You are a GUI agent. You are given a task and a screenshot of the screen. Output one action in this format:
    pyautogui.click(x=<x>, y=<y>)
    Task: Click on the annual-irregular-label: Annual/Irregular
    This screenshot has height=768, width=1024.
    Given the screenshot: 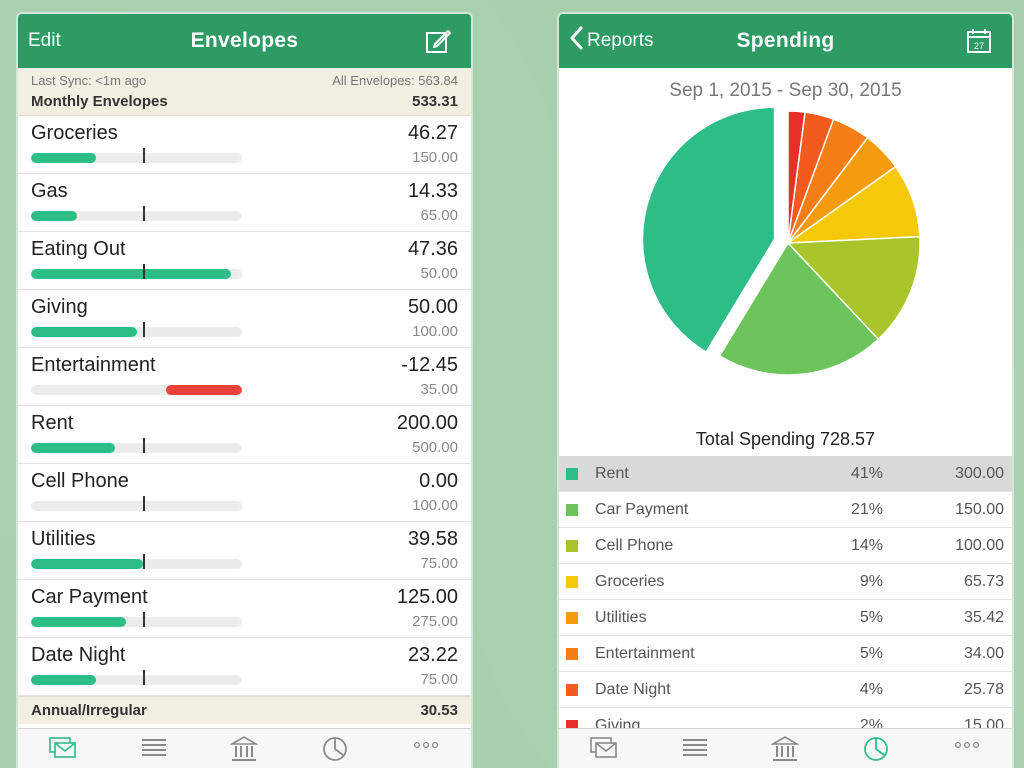 What is the action you would take?
    pyautogui.click(x=89, y=710)
    